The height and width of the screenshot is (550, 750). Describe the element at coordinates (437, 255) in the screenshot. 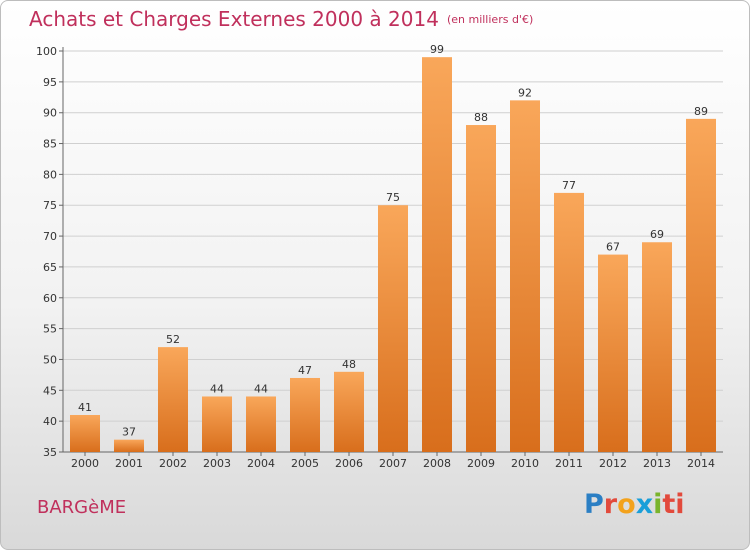

I see `bar-2008` at that location.